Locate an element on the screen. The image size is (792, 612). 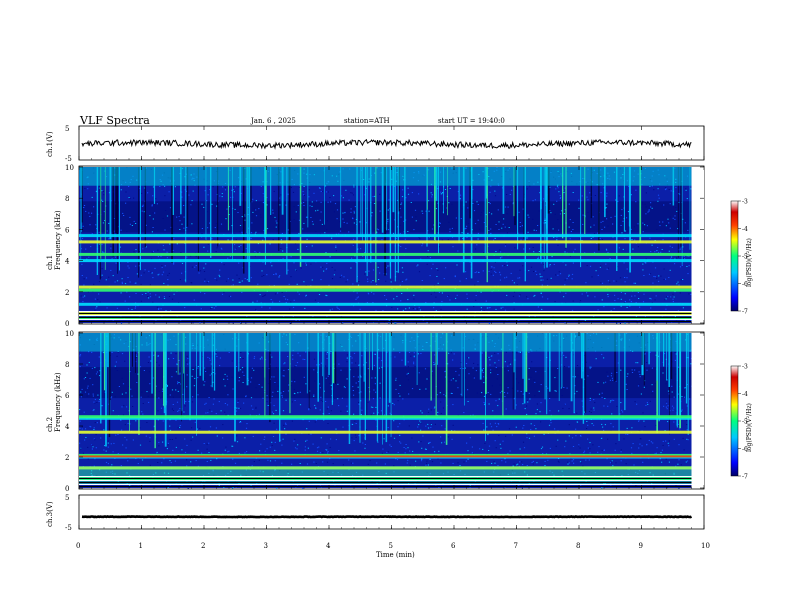
x-tick-label: 7 is located at coordinates (516, 546).